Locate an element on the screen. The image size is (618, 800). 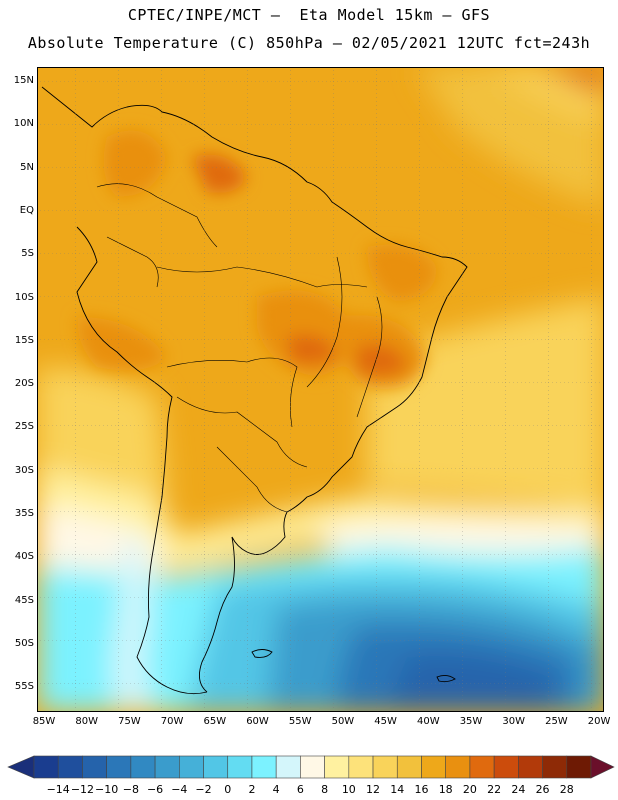
lon-label: 75W is located at coordinates (129, 721).